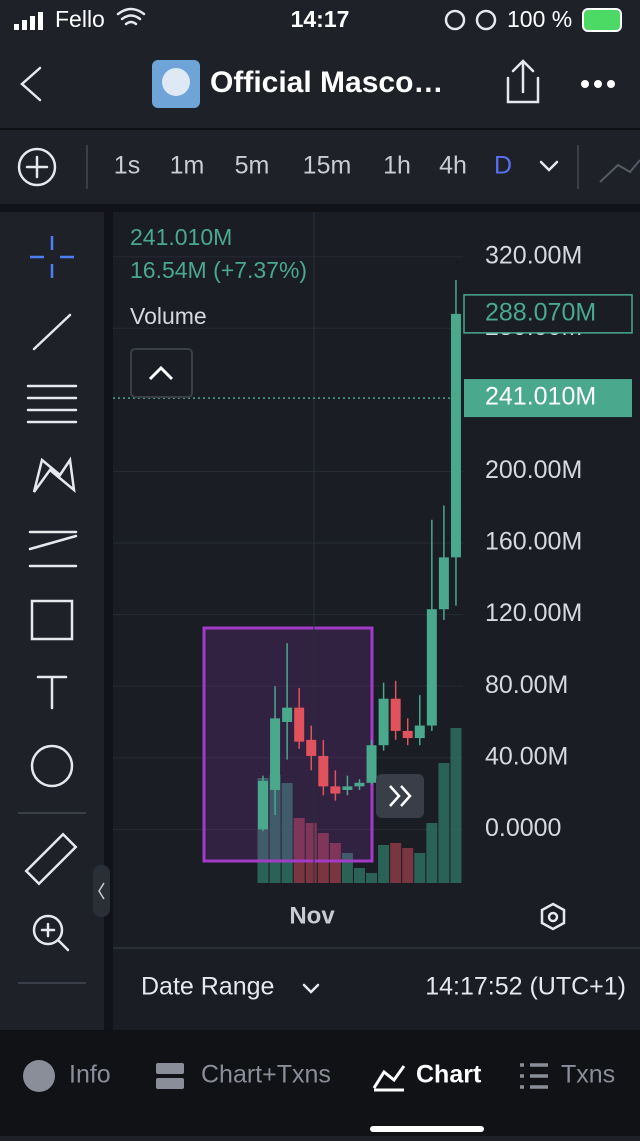 Image resolution: width=640 pixels, height=1141 pixels. What do you see at coordinates (533, 613) in the screenshot?
I see `y-tick-label: 120.00M` at bounding box center [533, 613].